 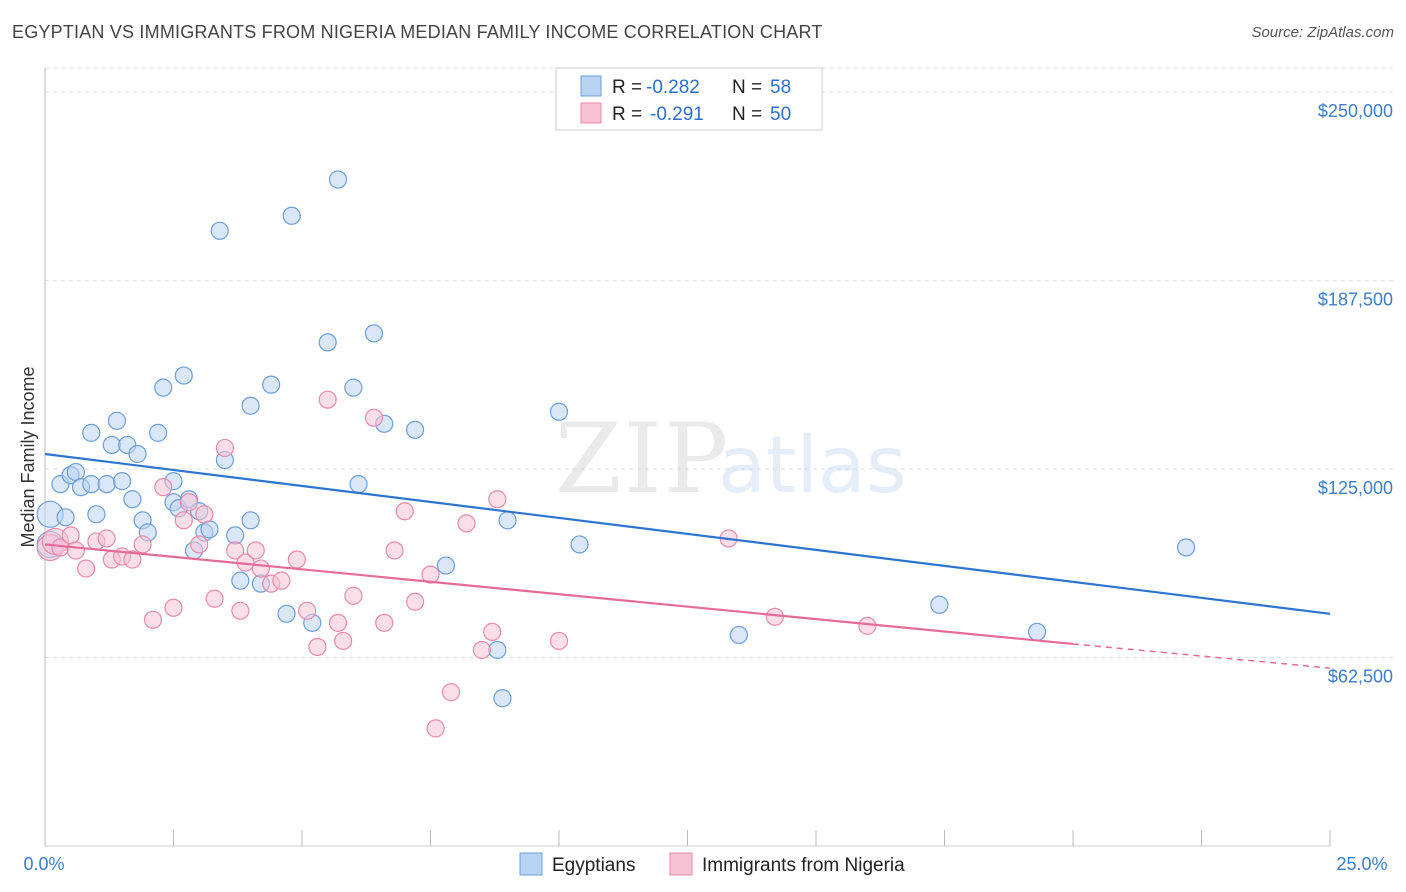 I want to click on watermark-zip: ZIP, so click(x=642, y=459).